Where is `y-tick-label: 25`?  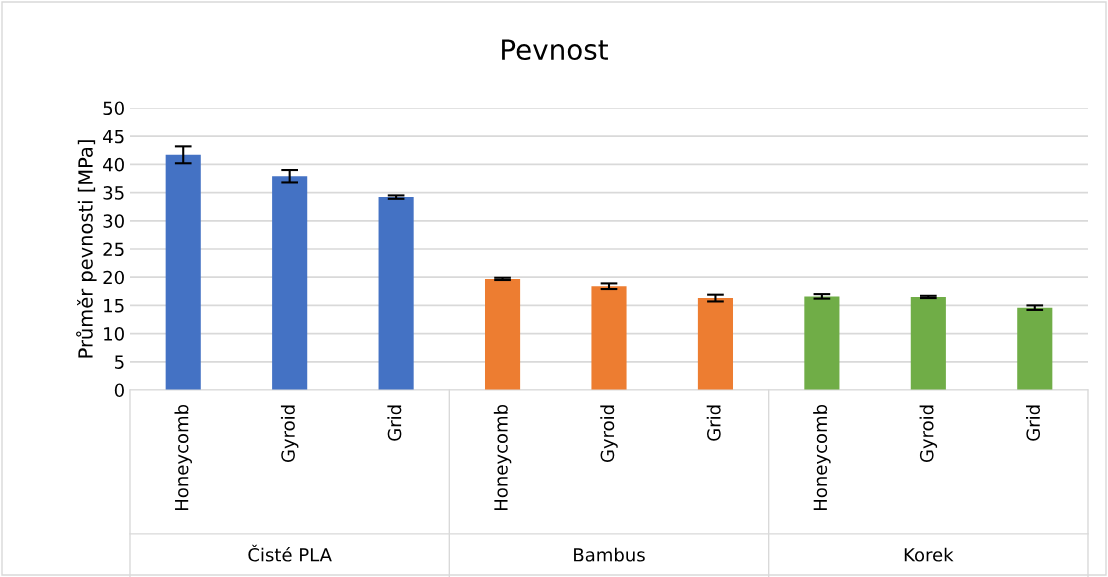 y-tick-label: 25 is located at coordinates (113, 249).